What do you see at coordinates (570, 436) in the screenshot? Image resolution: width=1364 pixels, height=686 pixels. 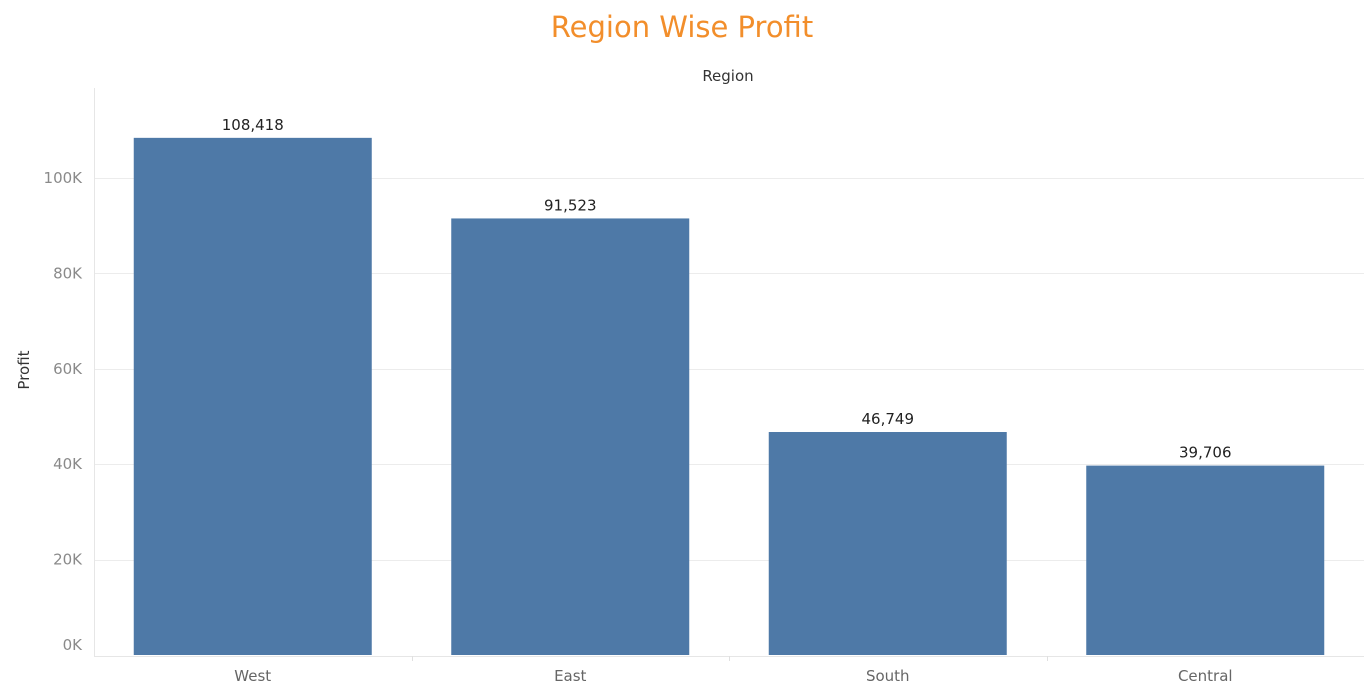 I see `bar-east` at bounding box center [570, 436].